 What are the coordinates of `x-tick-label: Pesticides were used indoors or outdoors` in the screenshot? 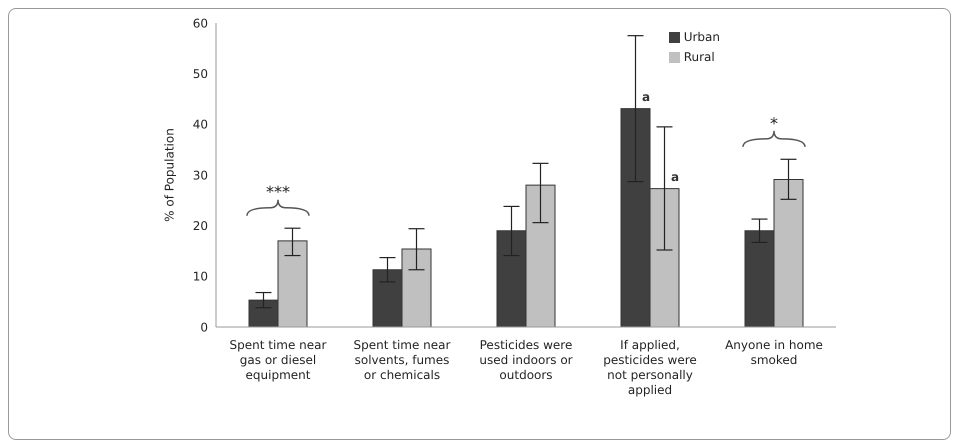 It's located at (526, 360).